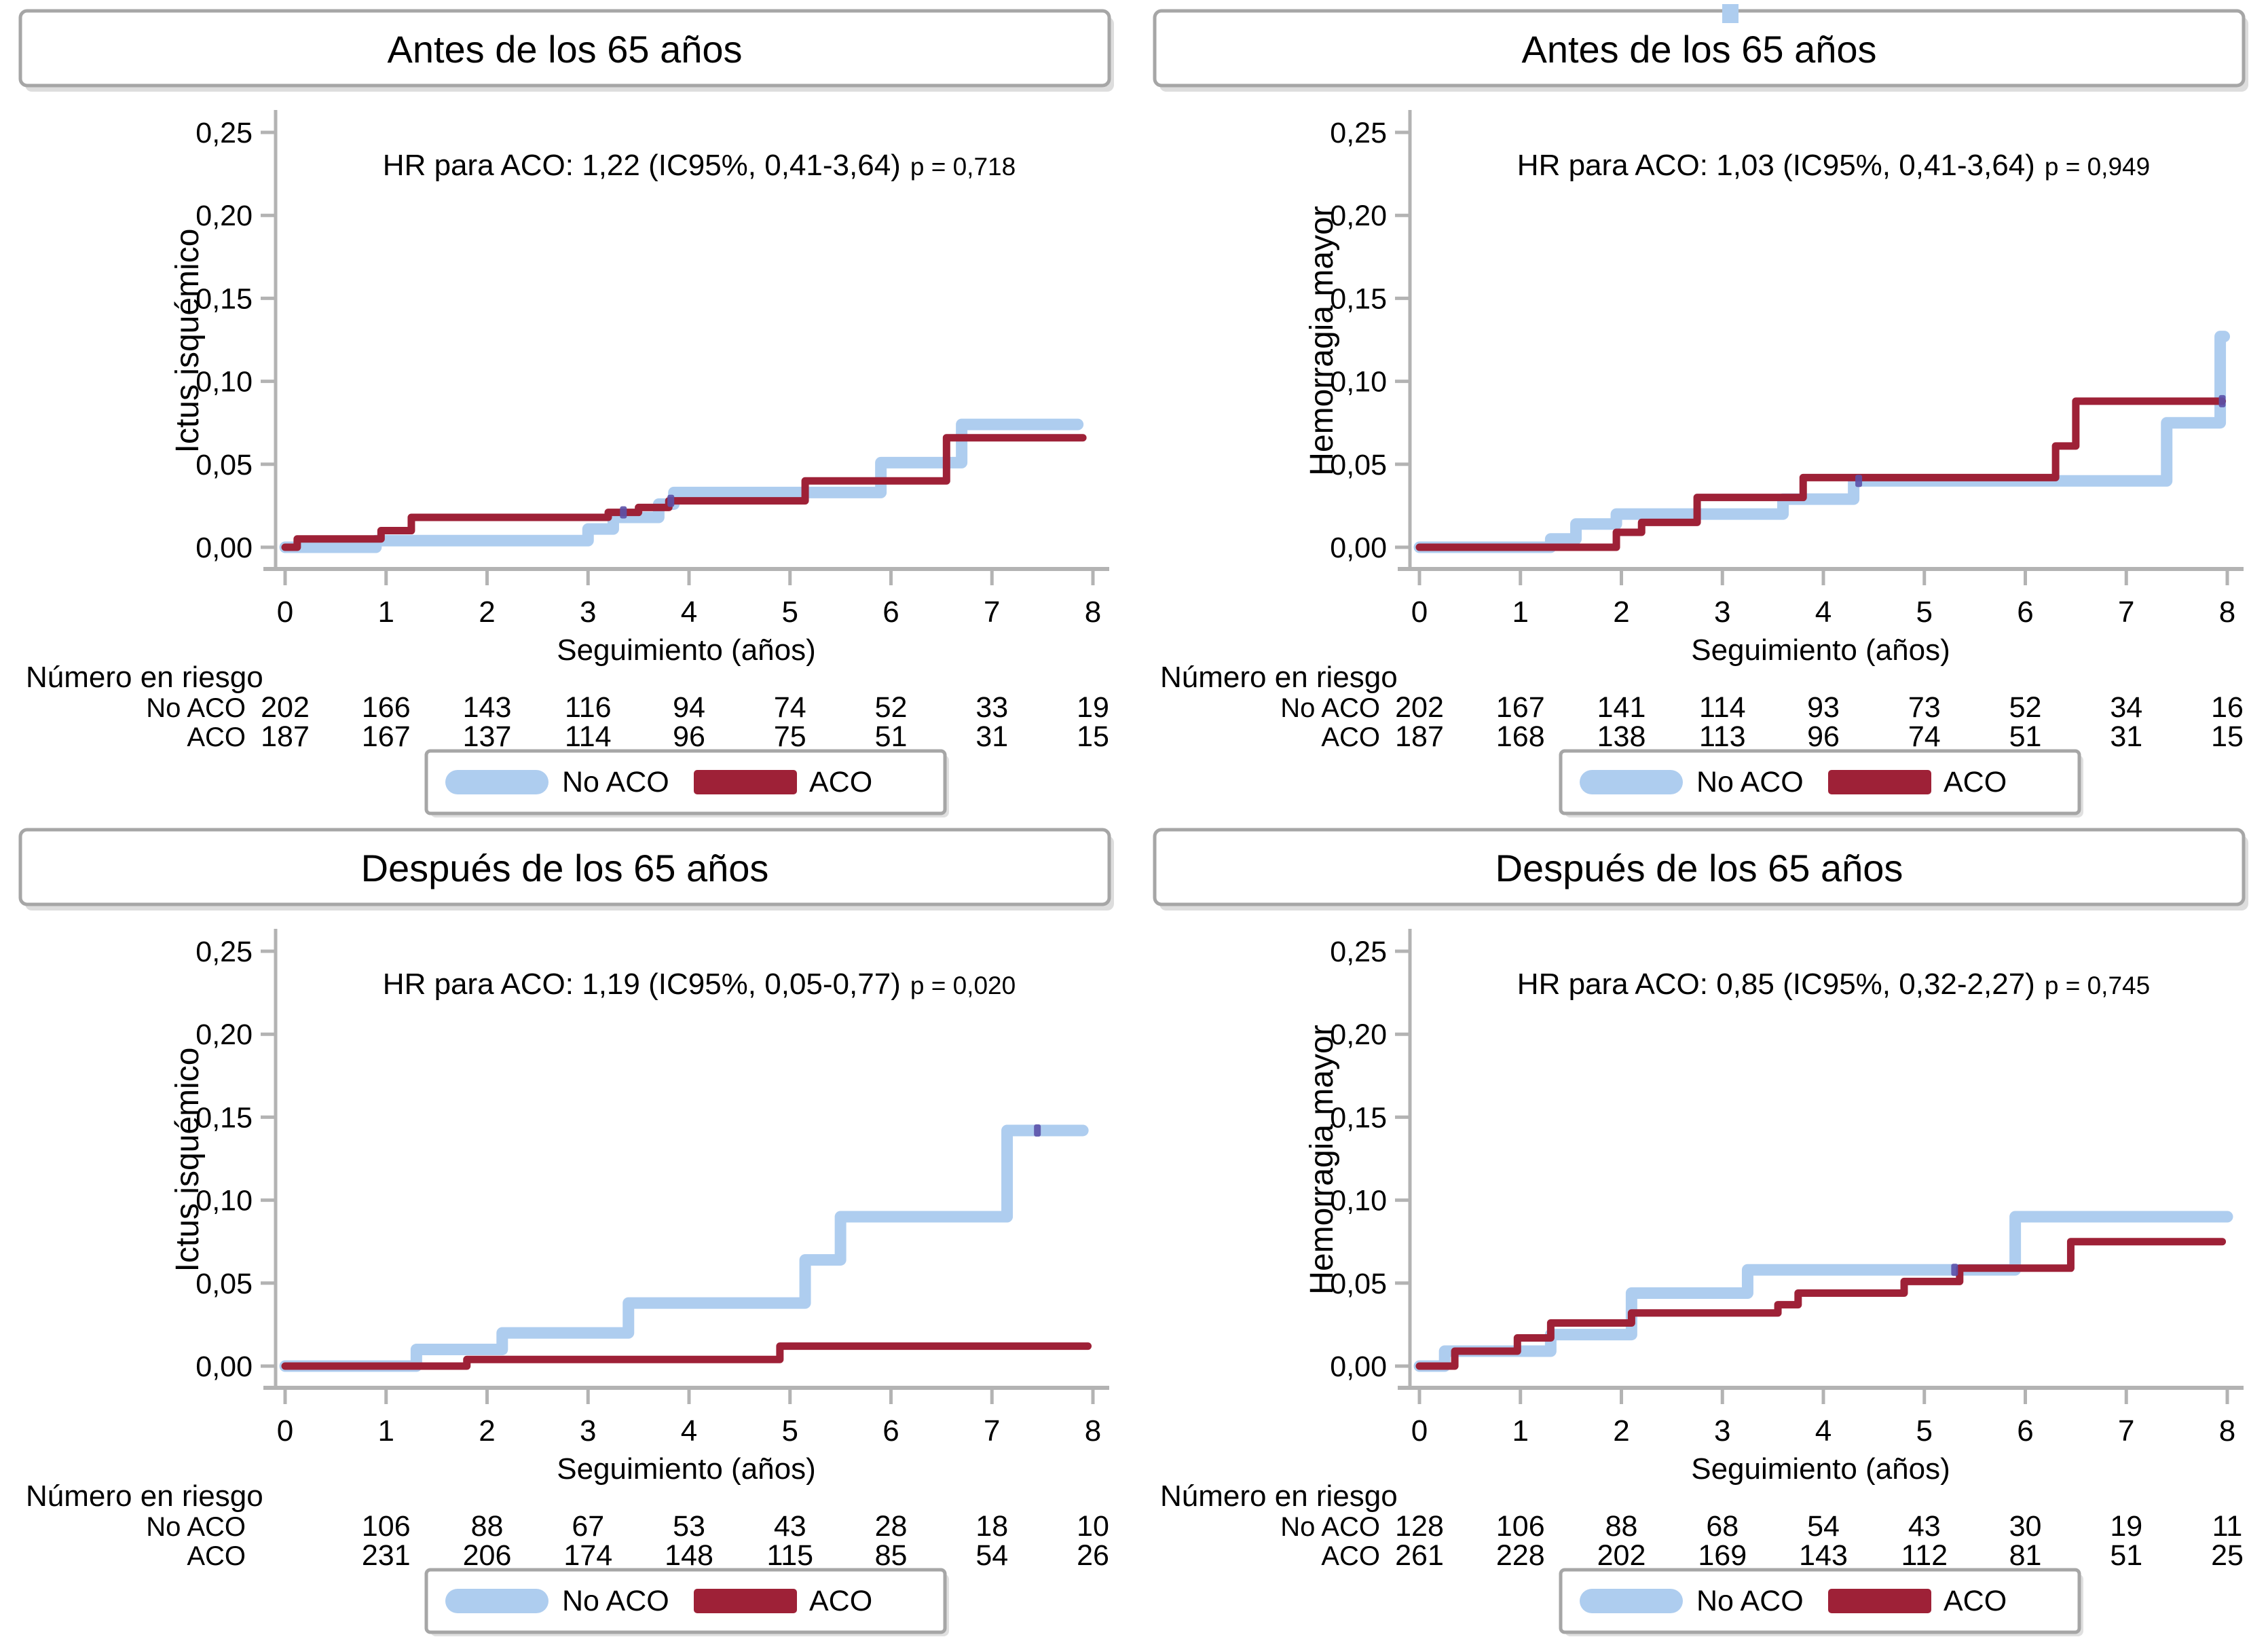 Image resolution: width=2268 pixels, height=1637 pixels. What do you see at coordinates (589, 736) in the screenshot?
I see `risk-value: 114` at bounding box center [589, 736].